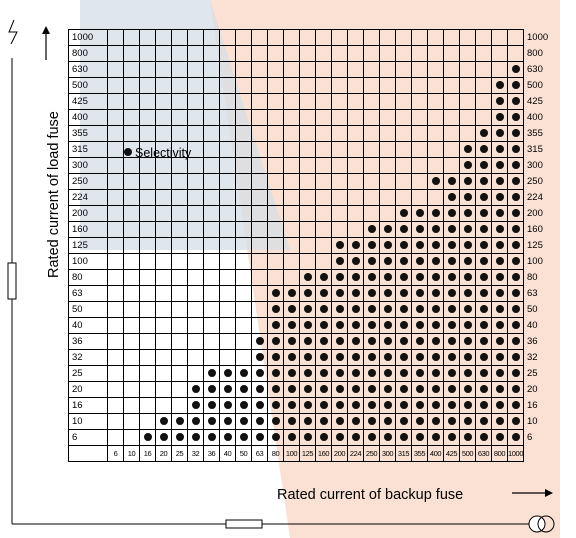 The height and width of the screenshot is (538, 576). What do you see at coordinates (535, 53) in the screenshot?
I see `row-label-right: 800` at bounding box center [535, 53].